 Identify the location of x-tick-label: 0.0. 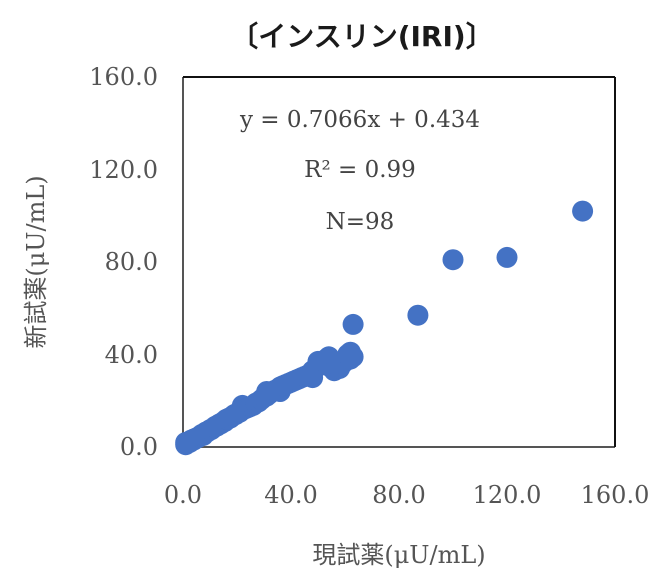
(183, 495).